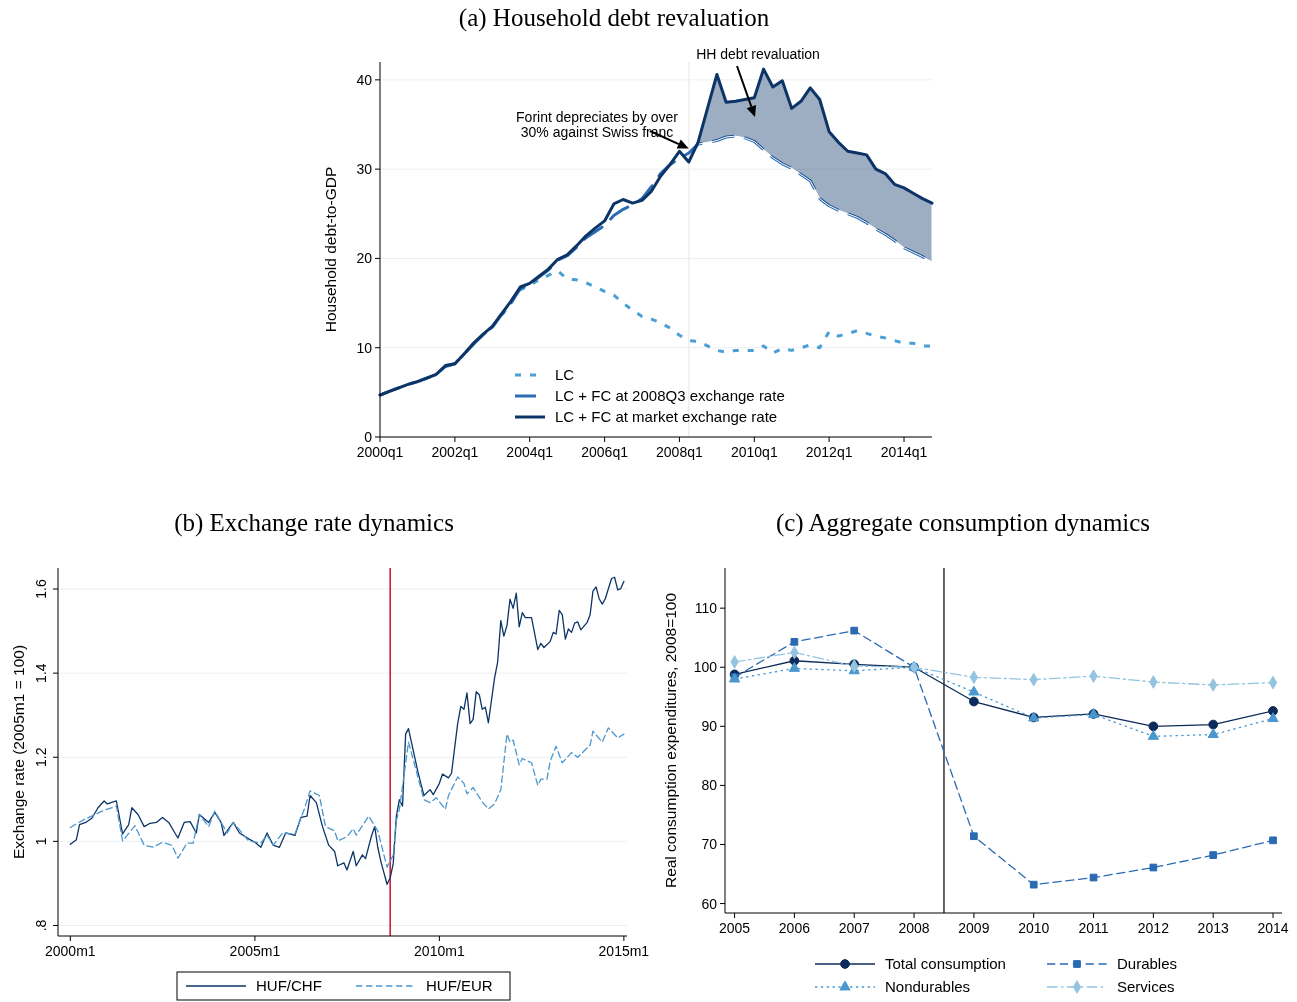 Image resolution: width=1297 pixels, height=1002 pixels. Describe the element at coordinates (41, 757) in the screenshot. I see `y-tick-label: 1.2` at that location.